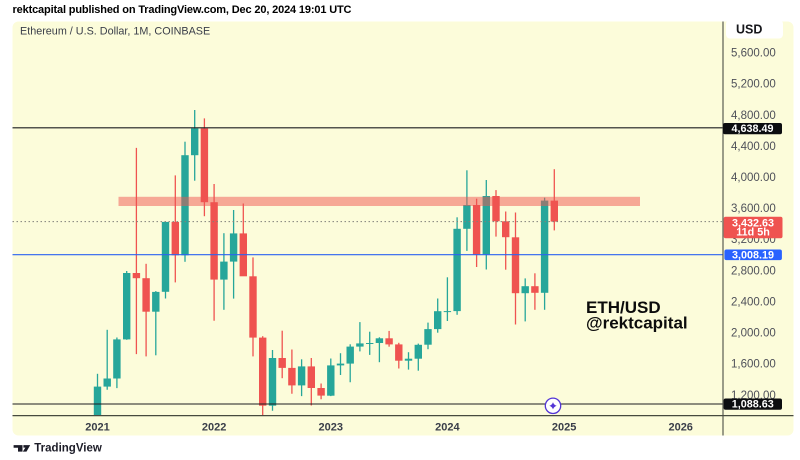 The height and width of the screenshot is (460, 800). I want to click on svg-text: 4,000.00, so click(753, 178).